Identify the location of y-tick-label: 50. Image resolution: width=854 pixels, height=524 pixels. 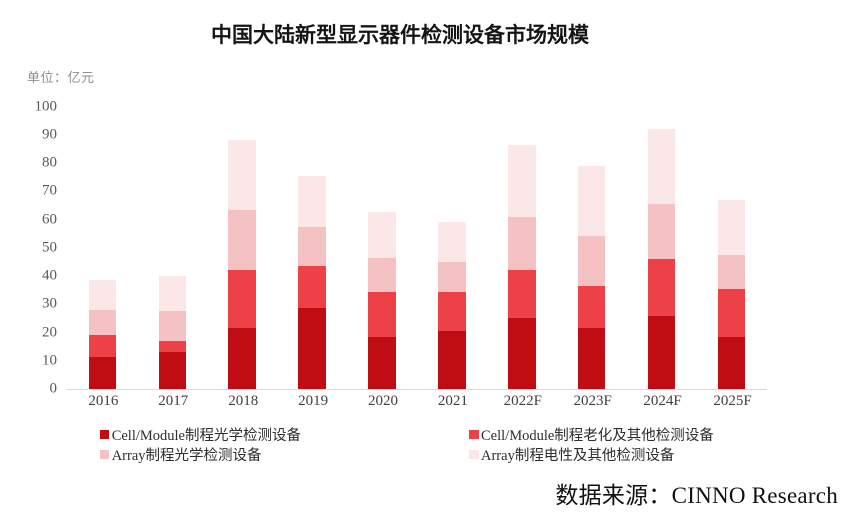
(49, 247).